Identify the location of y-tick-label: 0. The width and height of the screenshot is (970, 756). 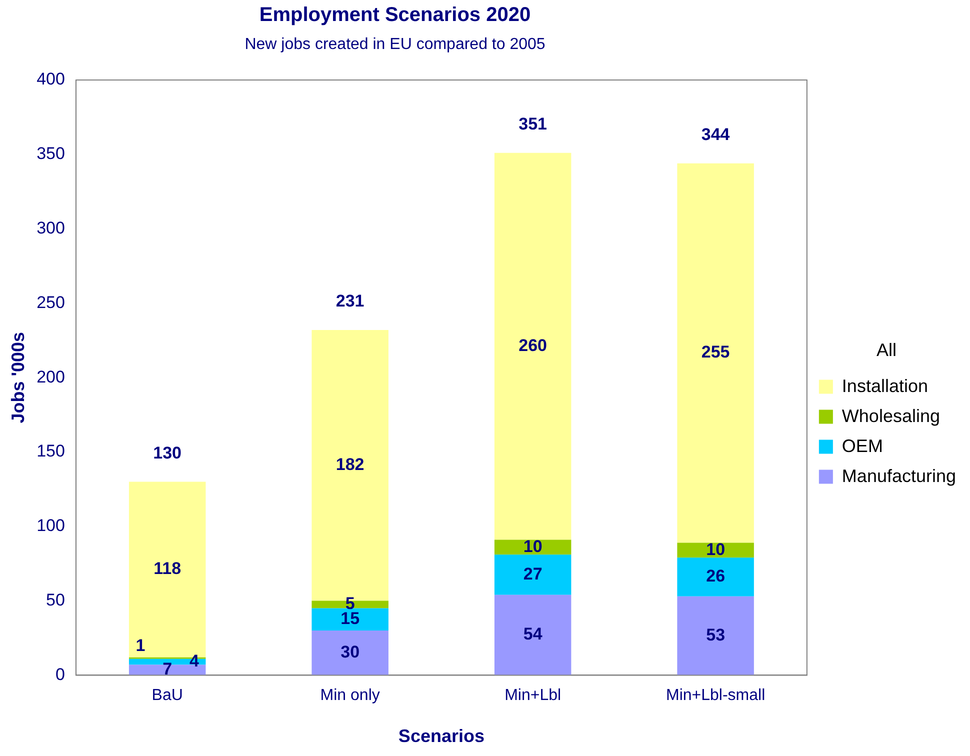
(60, 674).